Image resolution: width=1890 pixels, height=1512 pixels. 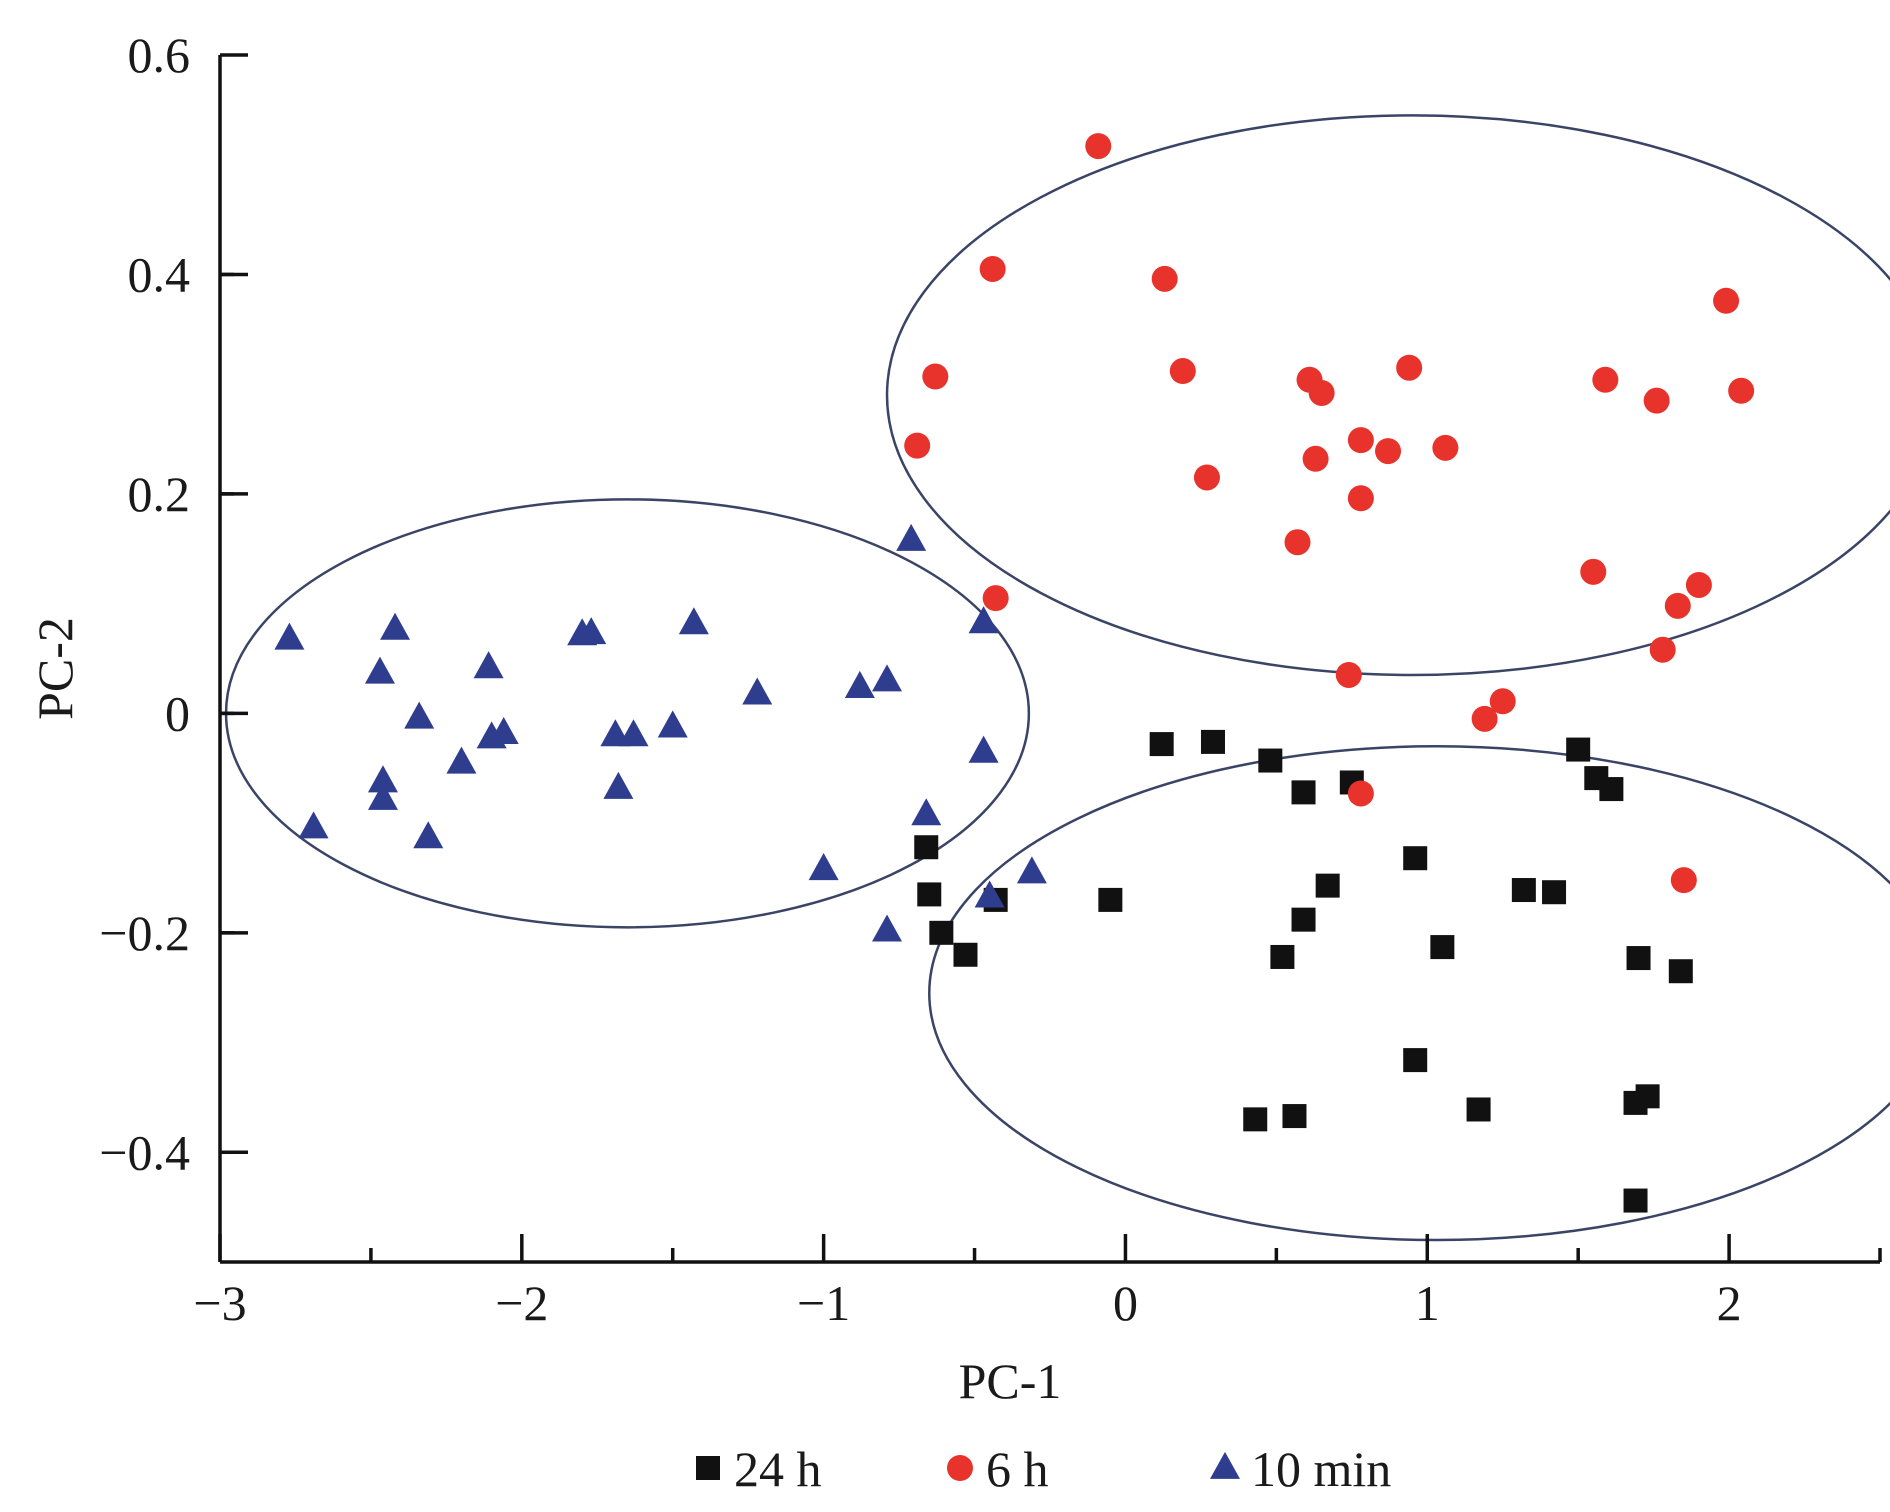 What do you see at coordinates (1125, 1303) in the screenshot?
I see `x-tick-label: 0` at bounding box center [1125, 1303].